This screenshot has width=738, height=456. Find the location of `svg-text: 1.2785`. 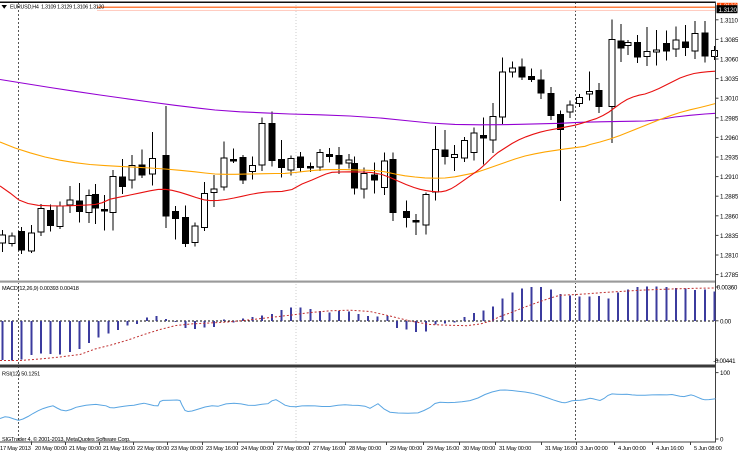

svg-text: 1.2785 is located at coordinates (729, 275).